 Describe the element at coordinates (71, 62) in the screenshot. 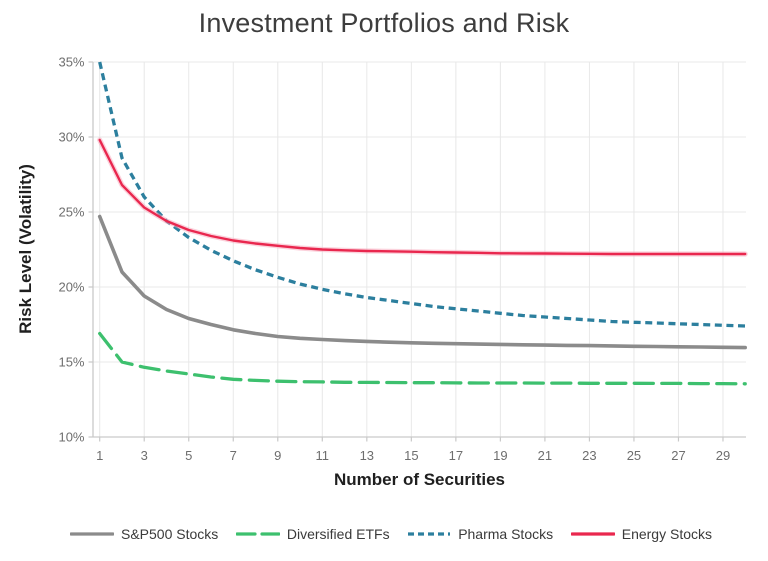

I see `svg-text: 35%` at that location.